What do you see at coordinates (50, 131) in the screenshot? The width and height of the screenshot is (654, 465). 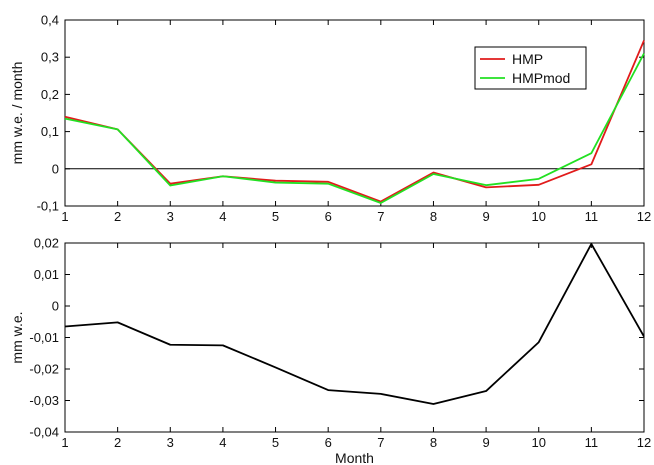 I see `y-tick-label: 0,1` at bounding box center [50, 131].